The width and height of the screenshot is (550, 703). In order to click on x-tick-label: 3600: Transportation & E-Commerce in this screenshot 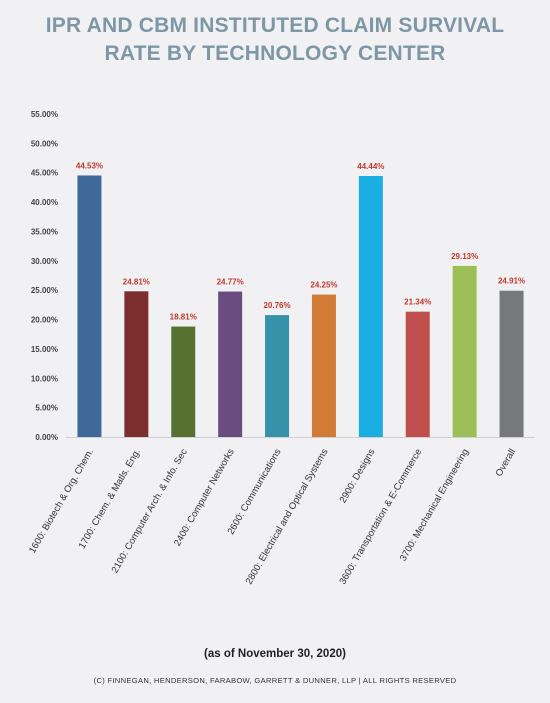, I will do `click(380, 516)`.